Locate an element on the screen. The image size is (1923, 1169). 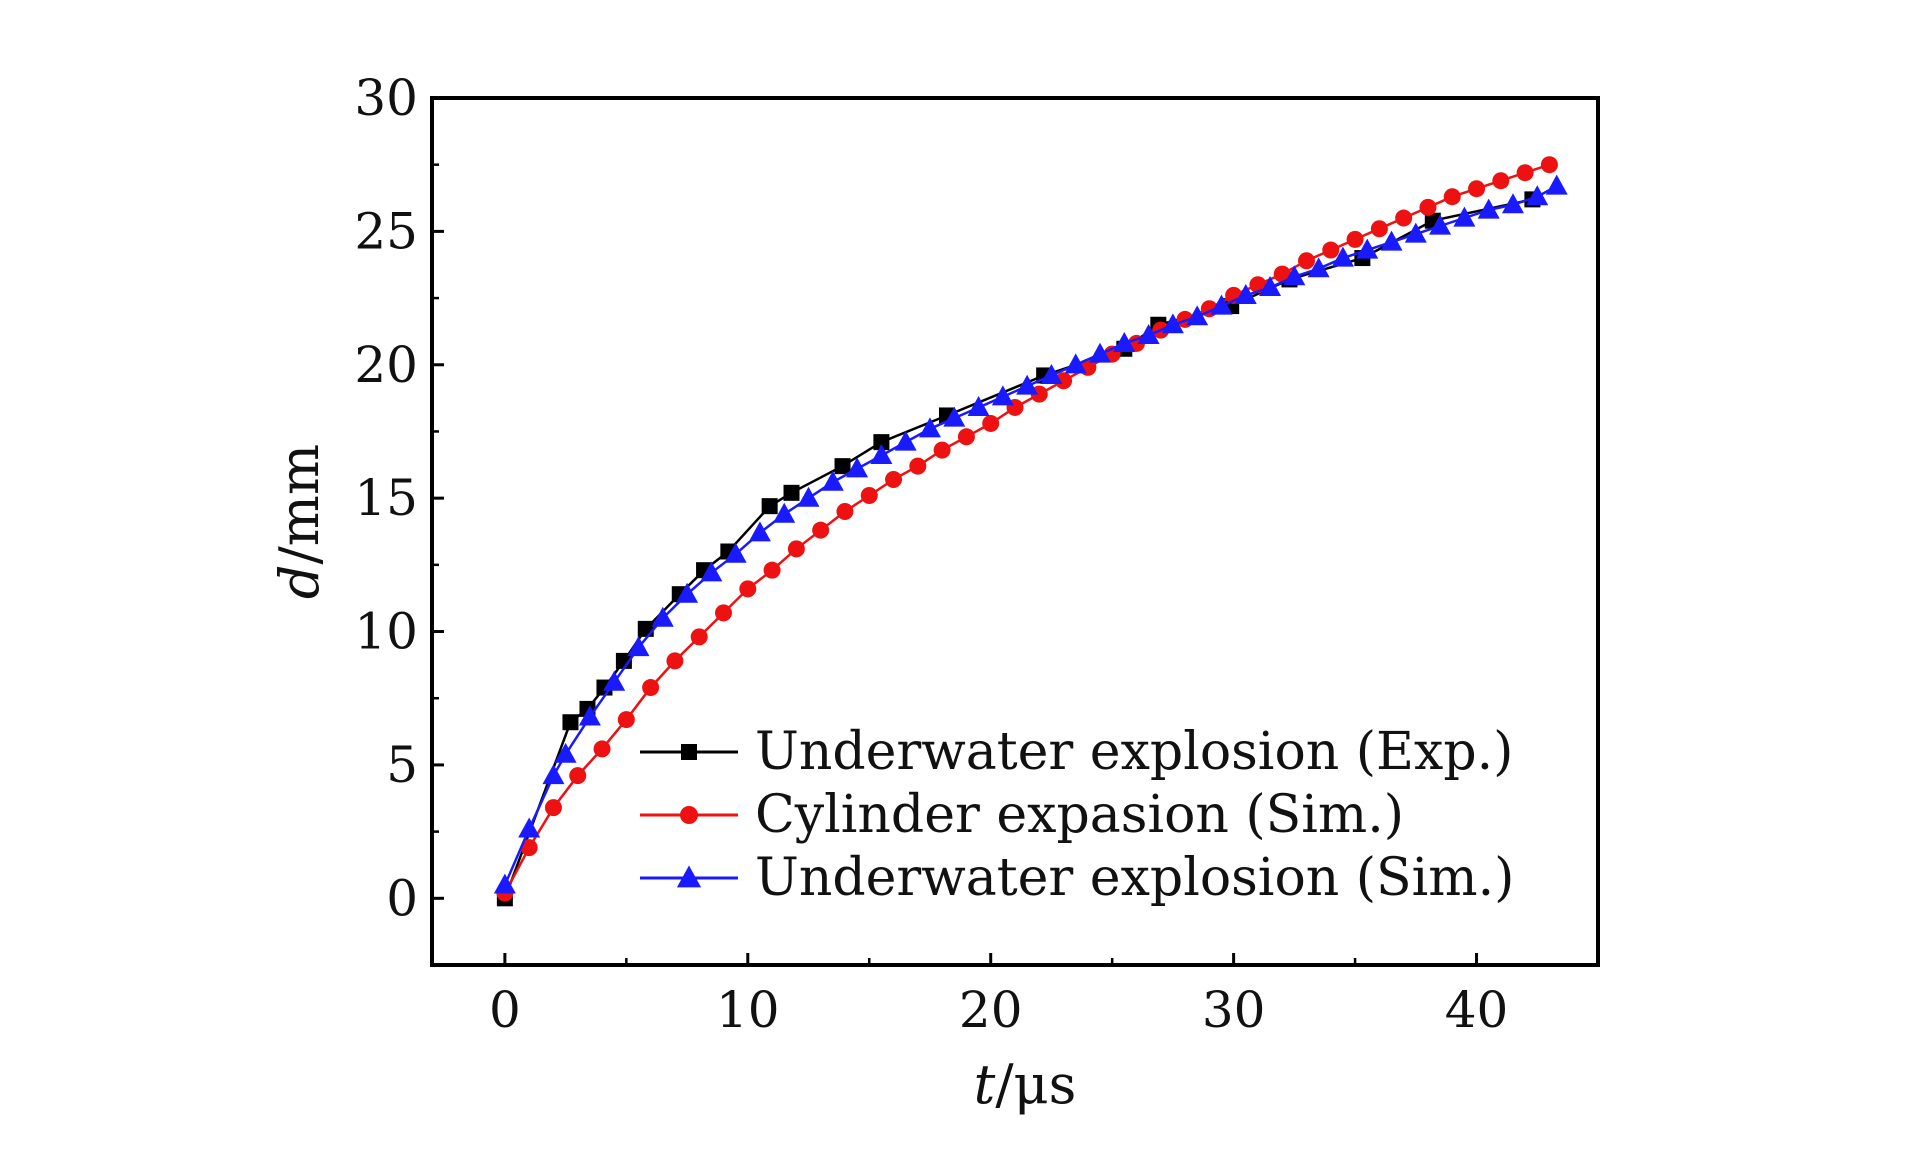
y-tick-label: 25 is located at coordinates (386, 231).